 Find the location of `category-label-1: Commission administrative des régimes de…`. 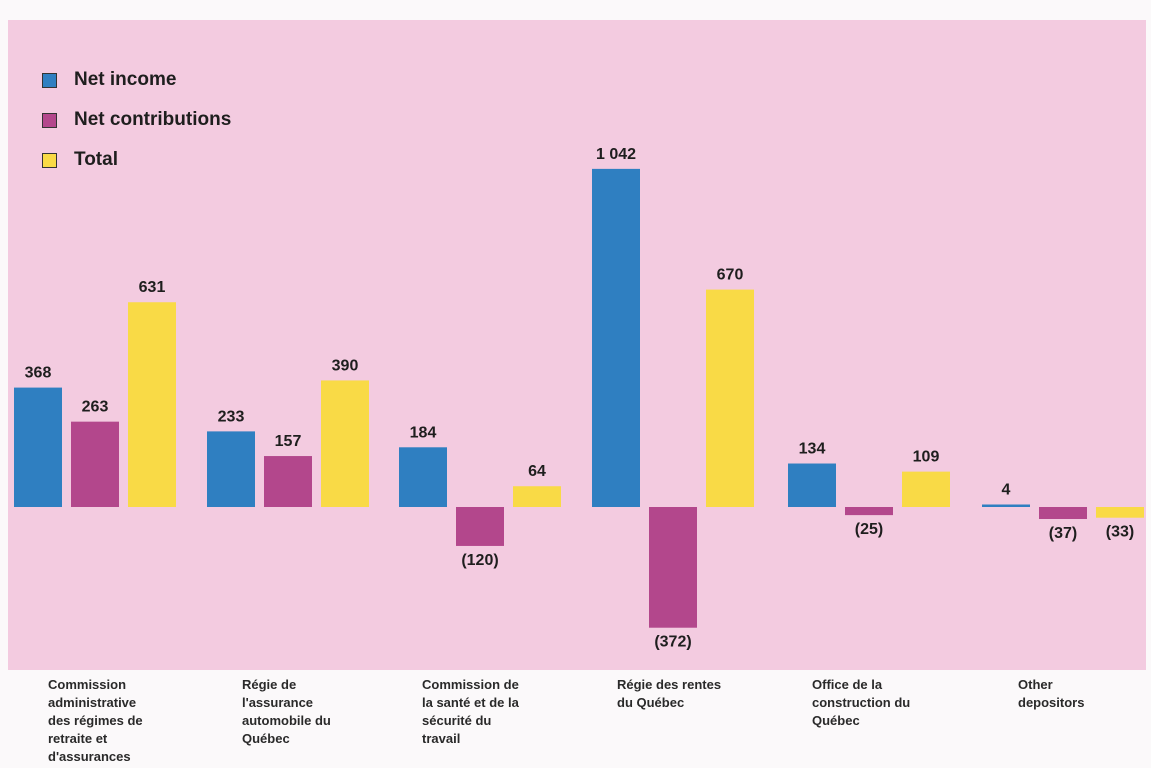

category-label-1: Commission administrative des régimes de… is located at coordinates (95, 720).